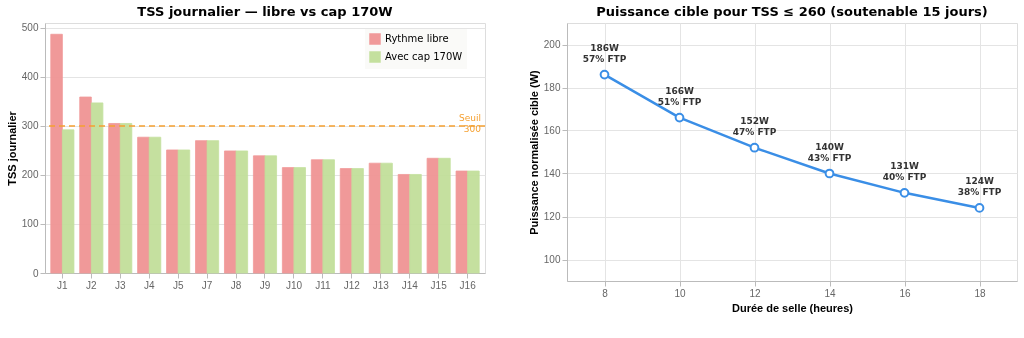  What do you see at coordinates (92, 285) in the screenshot?
I see `x-tick-label: J2` at bounding box center [92, 285].